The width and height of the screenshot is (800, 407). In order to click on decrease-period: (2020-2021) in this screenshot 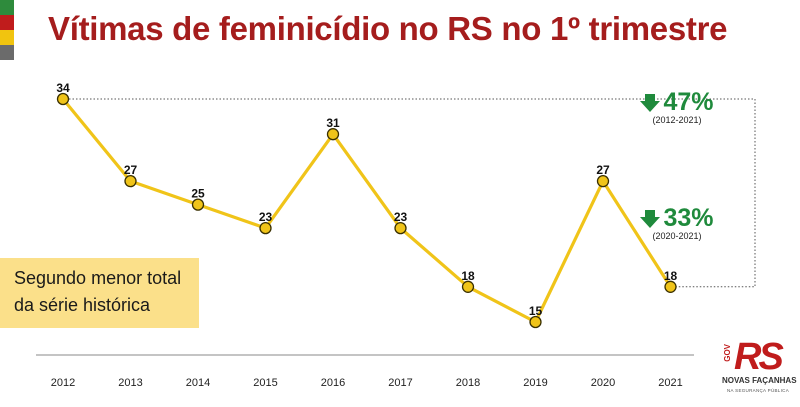, I will do `click(677, 236)`.